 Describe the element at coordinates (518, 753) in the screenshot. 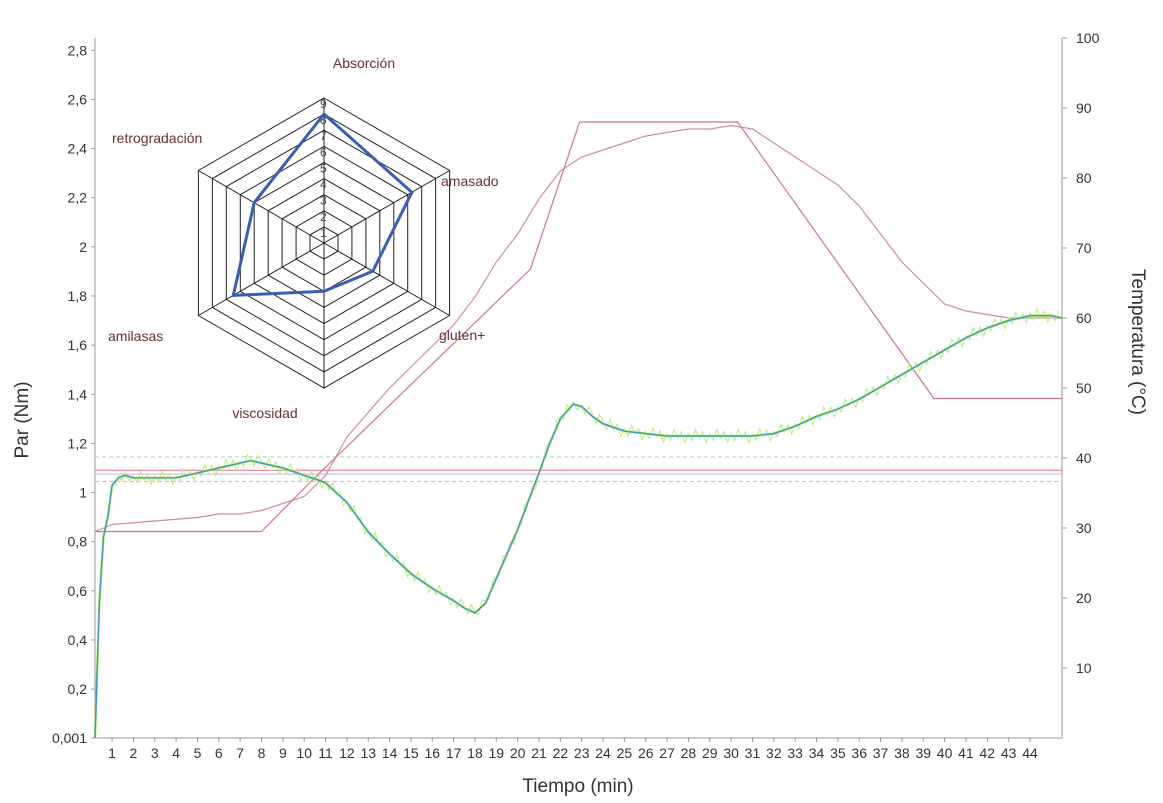

I see `x-tick-label: 20` at that location.